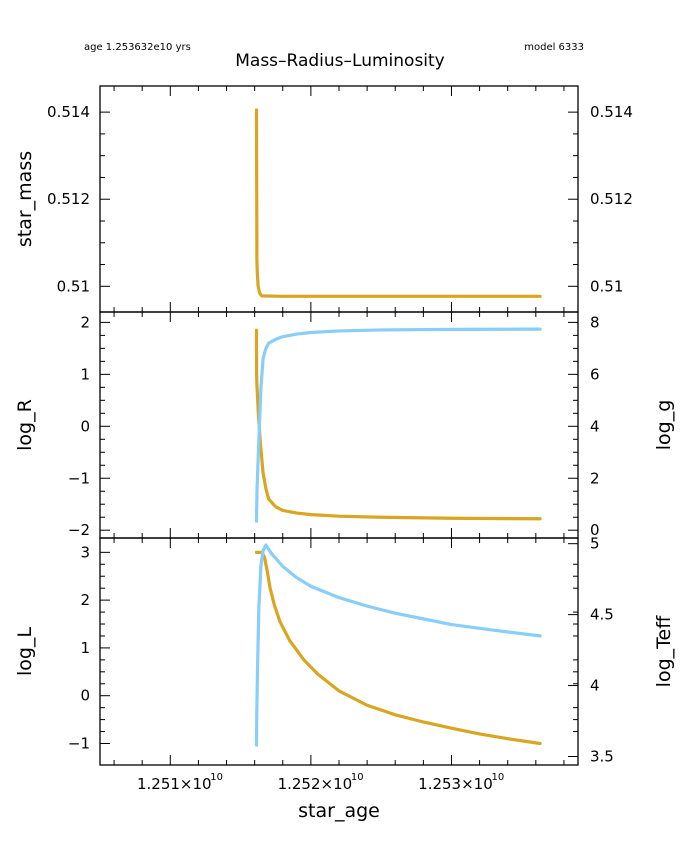 The height and width of the screenshot is (851, 681). Describe the element at coordinates (398, 648) in the screenshot. I see `series-line-bottom-left` at that location.